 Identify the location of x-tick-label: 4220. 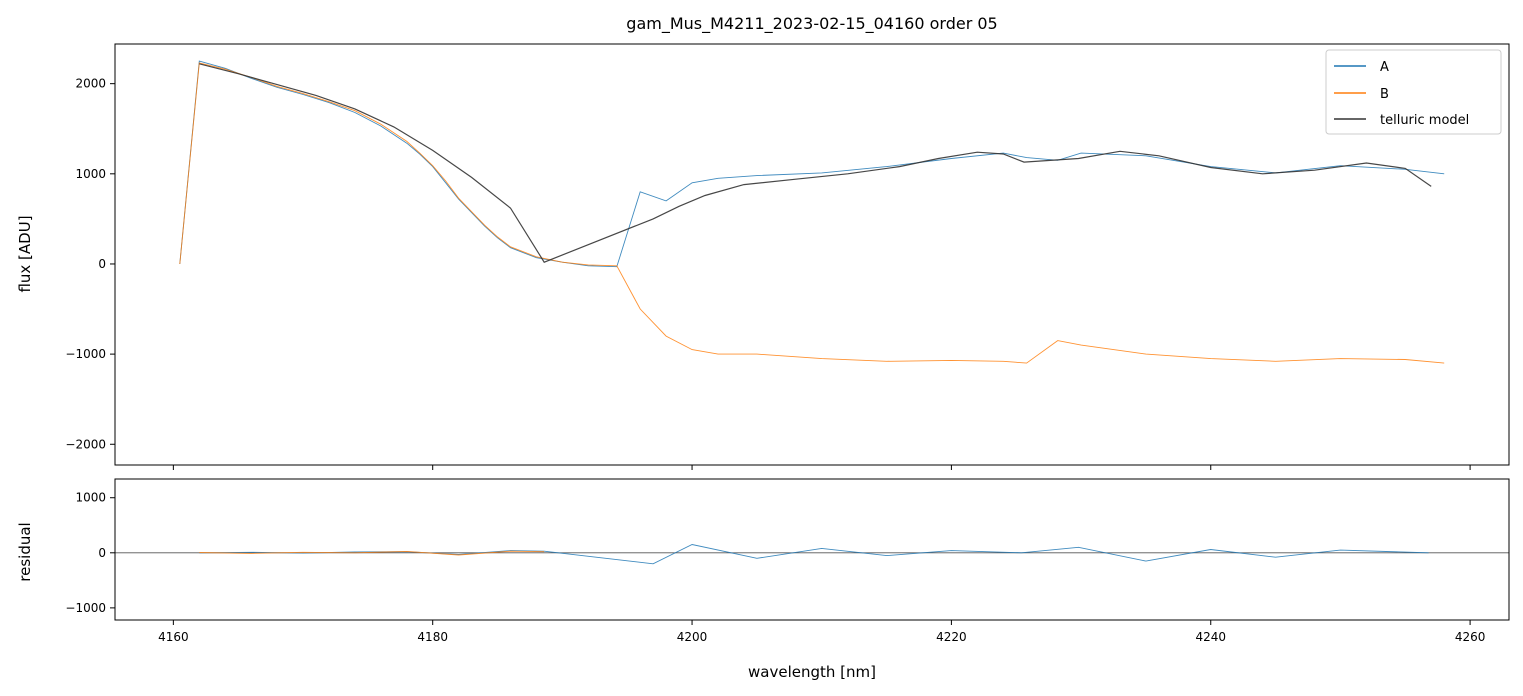
(951, 637).